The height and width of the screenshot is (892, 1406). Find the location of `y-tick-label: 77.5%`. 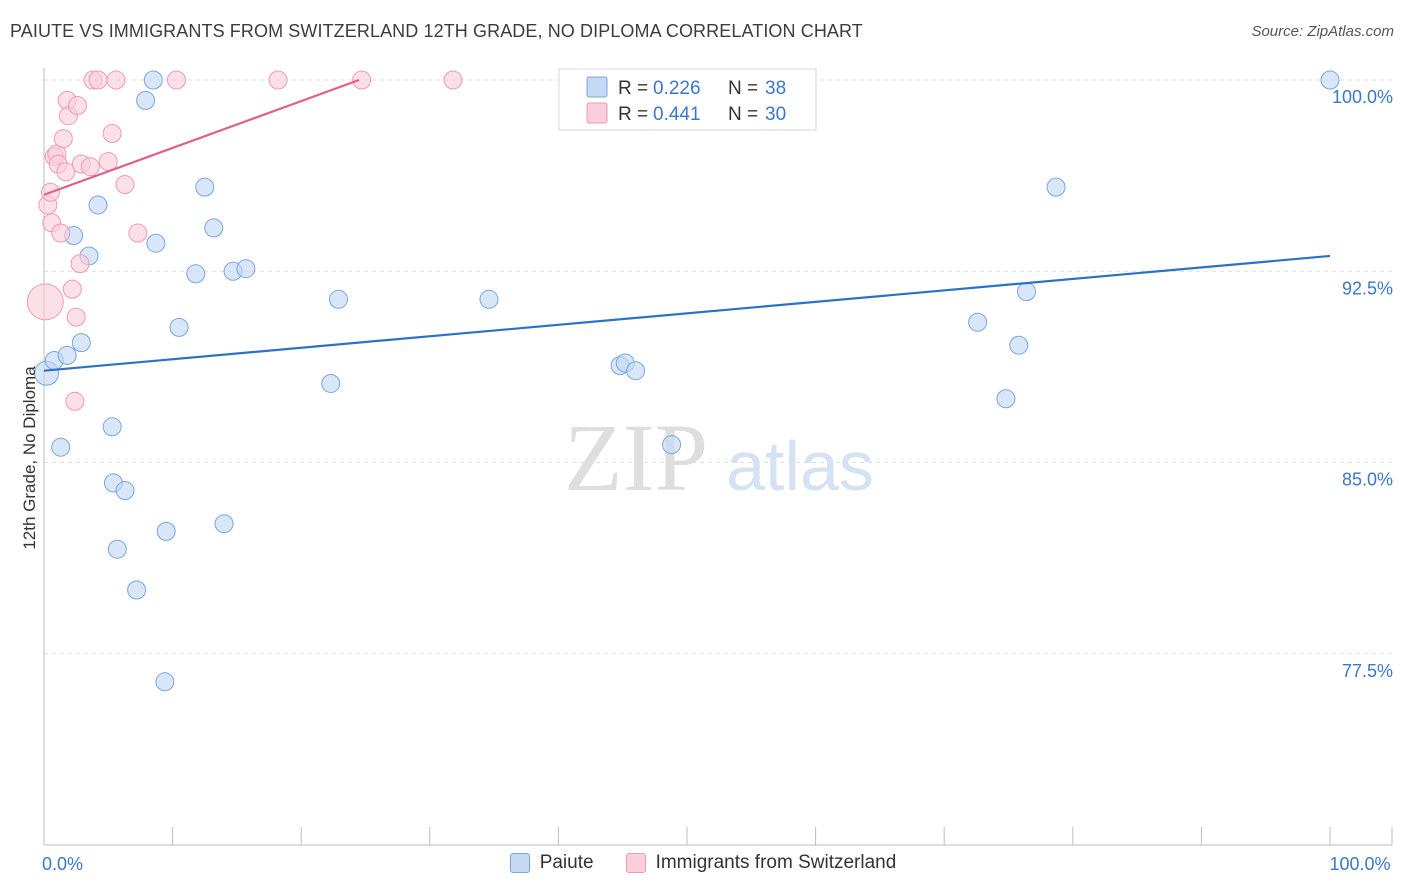

y-tick-label: 77.5% is located at coordinates (1367, 671).